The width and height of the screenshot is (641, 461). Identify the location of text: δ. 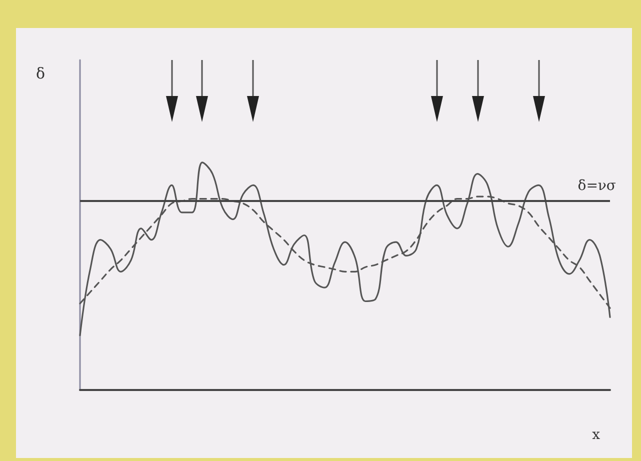
(41, 73).